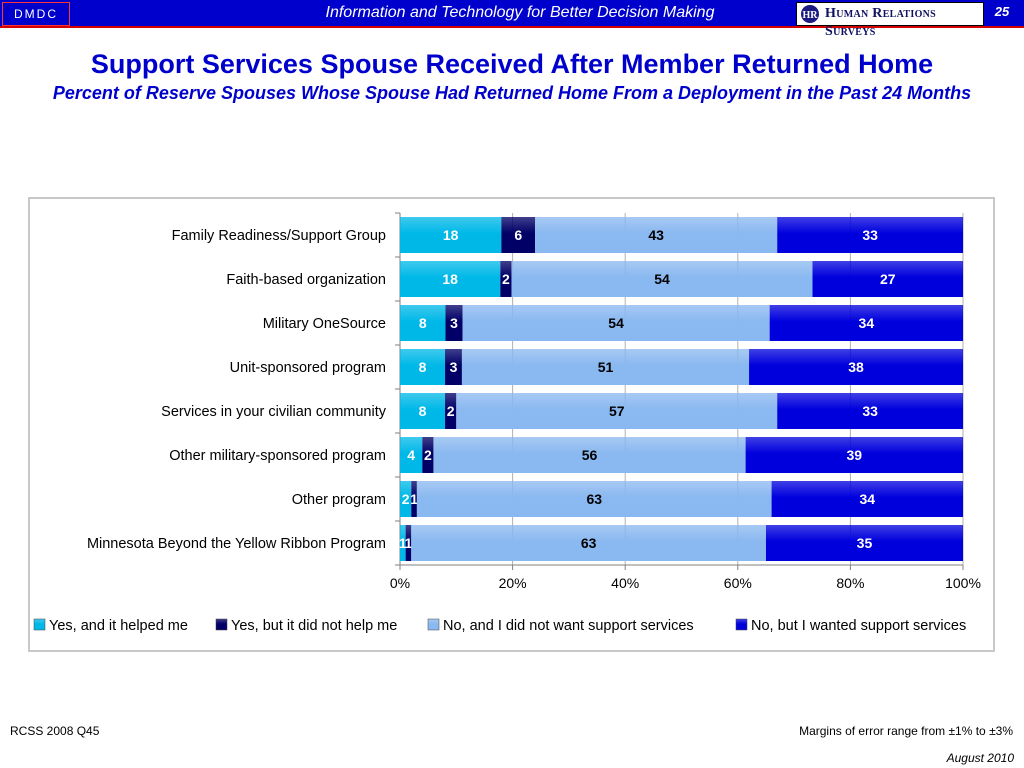 Image resolution: width=1024 pixels, height=768 pixels. What do you see at coordinates (279, 236) in the screenshot?
I see `category-label: Family Readiness/Support Group` at bounding box center [279, 236].